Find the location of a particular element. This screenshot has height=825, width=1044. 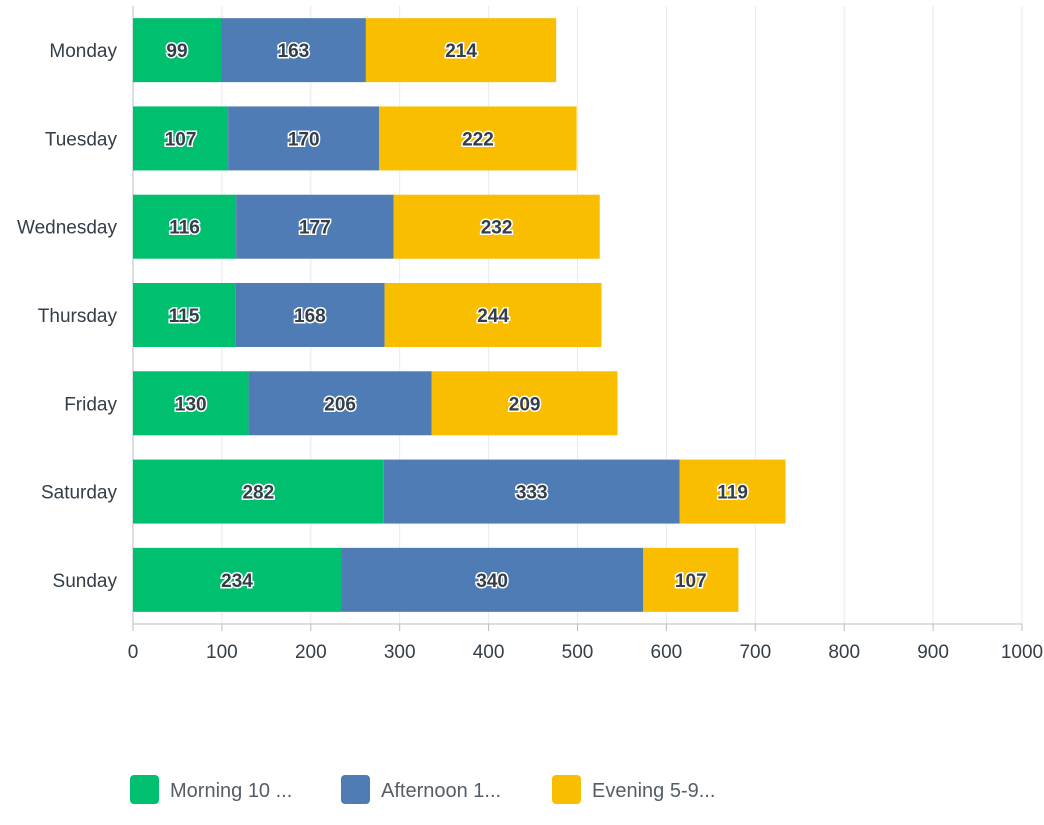

x-tick-label: 400 is located at coordinates (489, 652).